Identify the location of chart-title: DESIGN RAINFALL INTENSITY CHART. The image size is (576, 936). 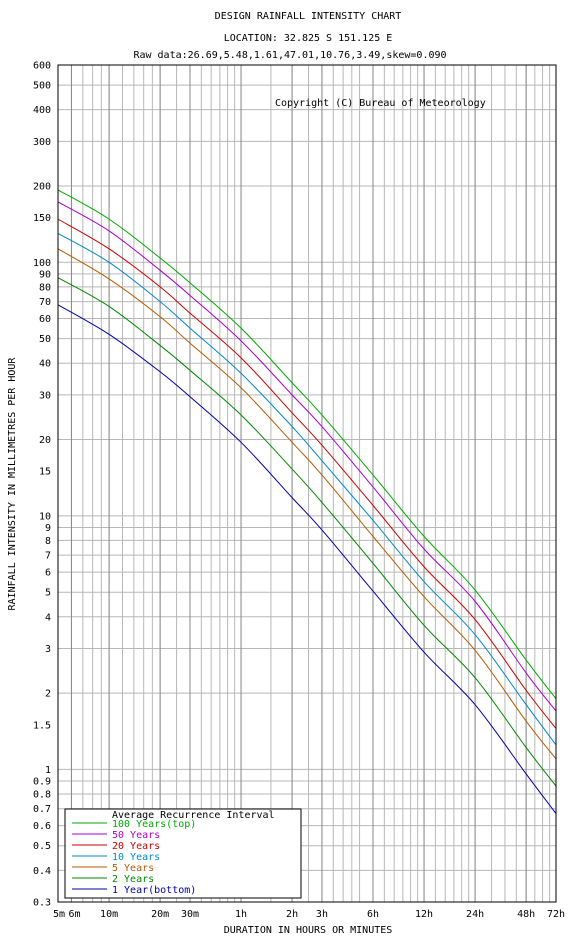
(308, 16).